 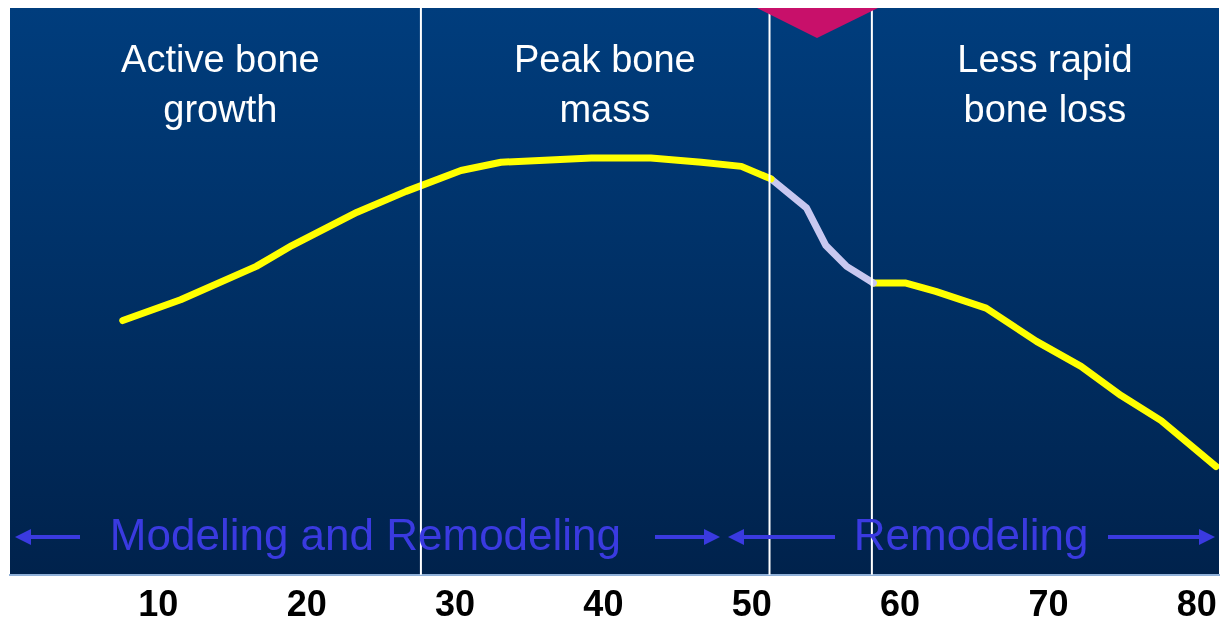 I want to click on x-tick-label: 70, so click(x=1048, y=604).